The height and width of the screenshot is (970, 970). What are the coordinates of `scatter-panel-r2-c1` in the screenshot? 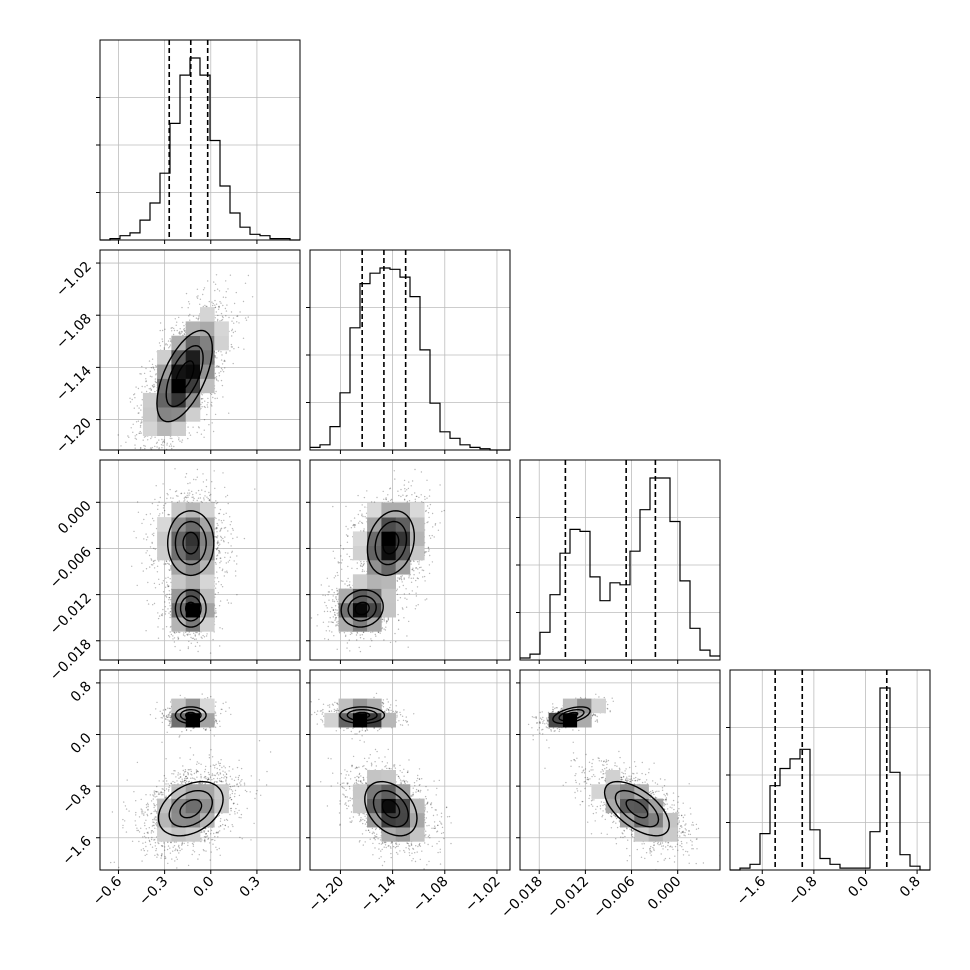 It's located at (408, 561).